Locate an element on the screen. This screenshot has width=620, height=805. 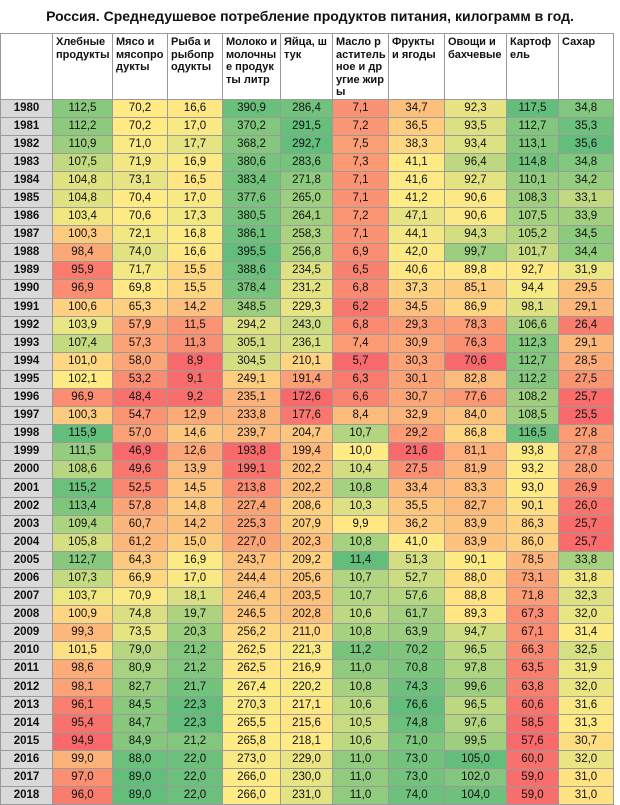
value-cell: 273,0 is located at coordinates (251, 759).